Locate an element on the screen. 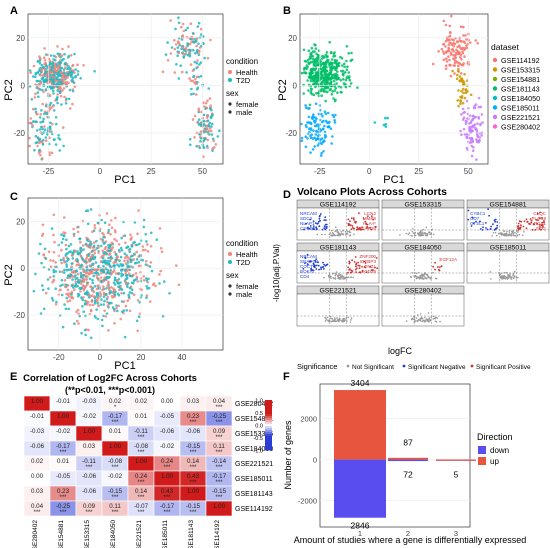 Image resolution: width=550 pixels, height=548 pixels. heatmap-value: 0.23 is located at coordinates (193, 416).